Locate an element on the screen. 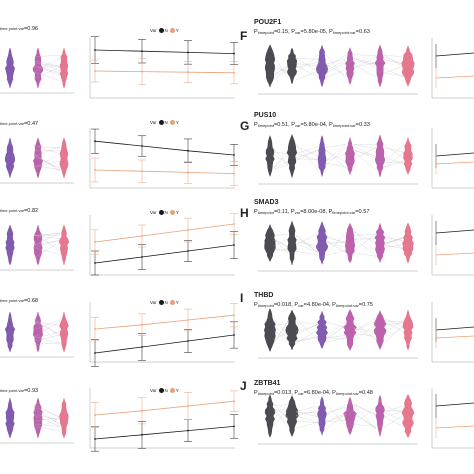 The width and height of the screenshot is (474, 474). left-stat-value: =0.96 is located at coordinates (31, 29).